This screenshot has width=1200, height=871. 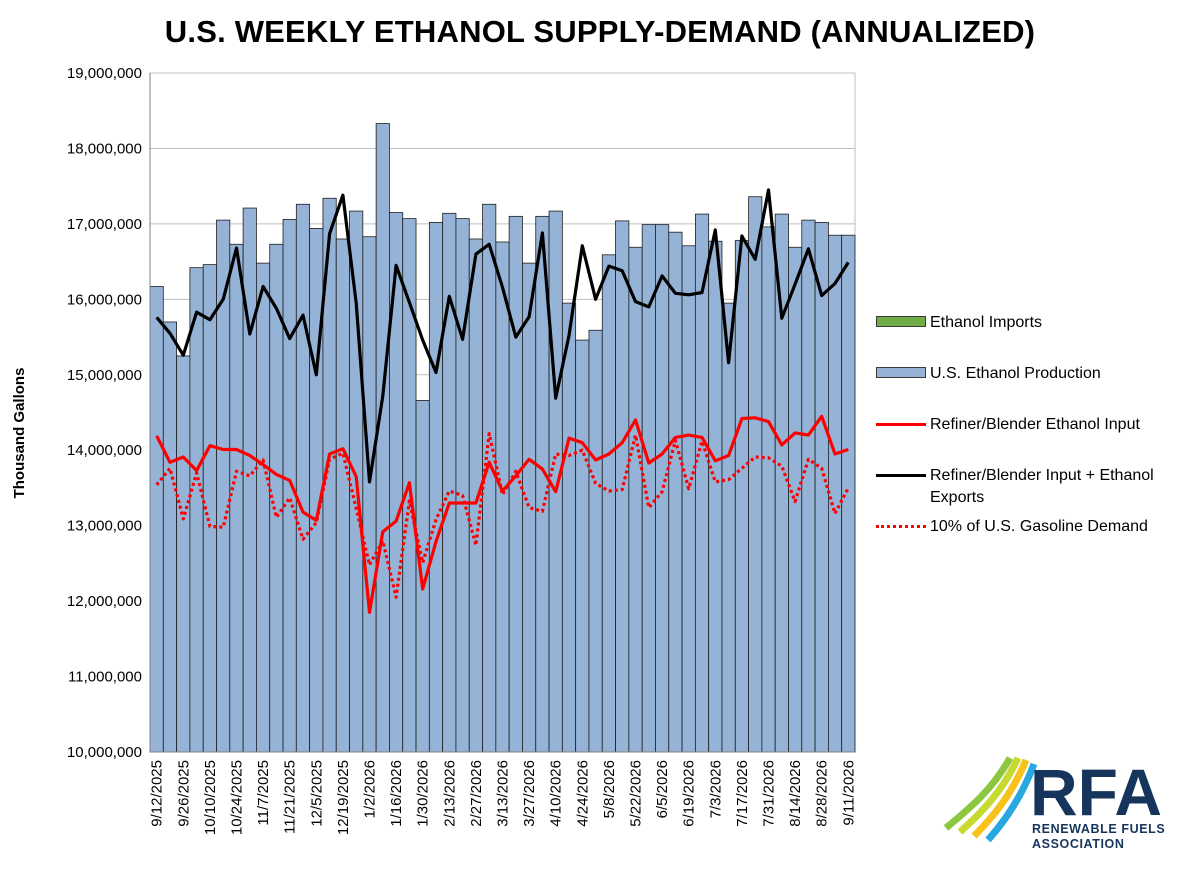 I want to click on legend-swatch-production, so click(x=901, y=372).